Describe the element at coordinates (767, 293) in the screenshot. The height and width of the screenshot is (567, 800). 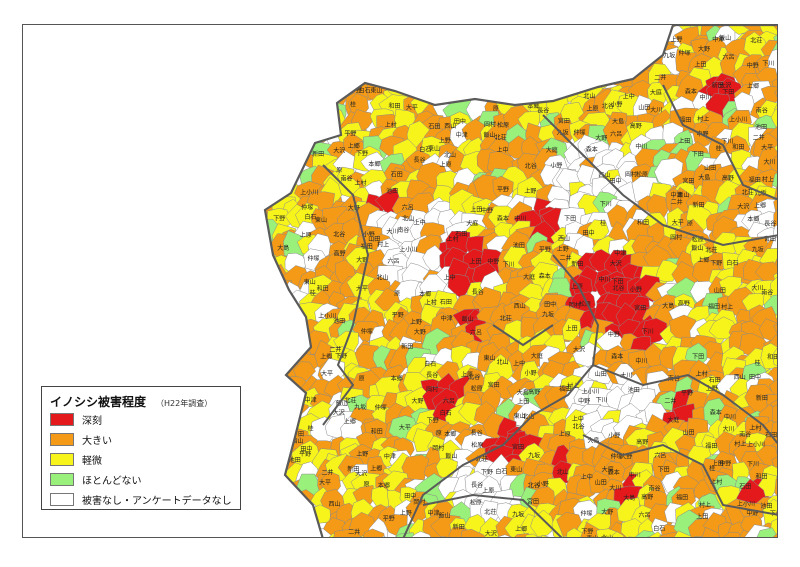
I see `area-name-label: 南谷` at that location.